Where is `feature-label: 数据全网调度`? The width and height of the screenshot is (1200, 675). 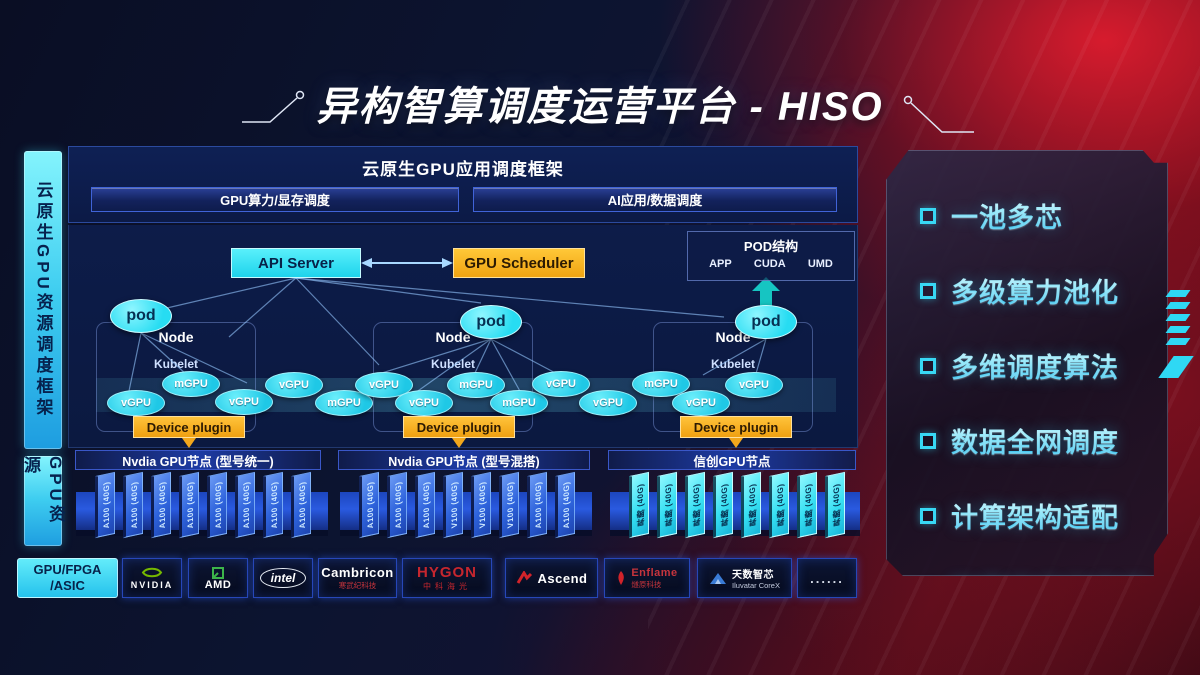 feature-label: 数据全网调度 is located at coordinates (1035, 440).